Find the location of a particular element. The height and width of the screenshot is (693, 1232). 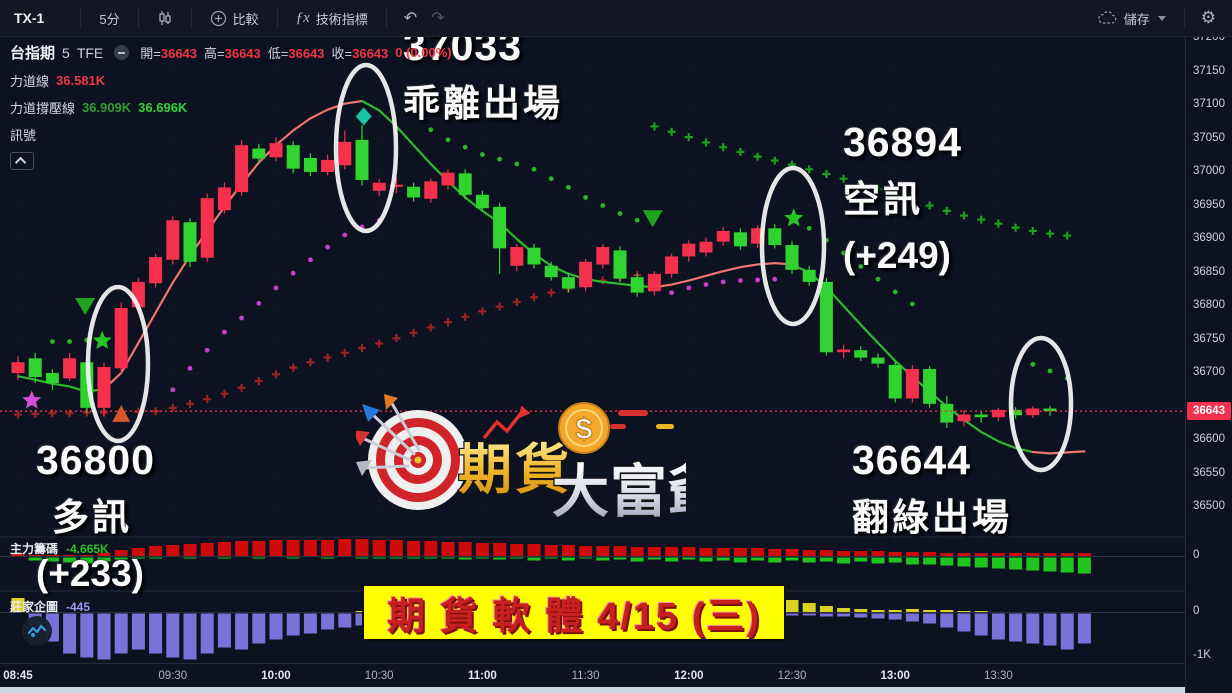

pane2-value: -445 is located at coordinates (78, 606).